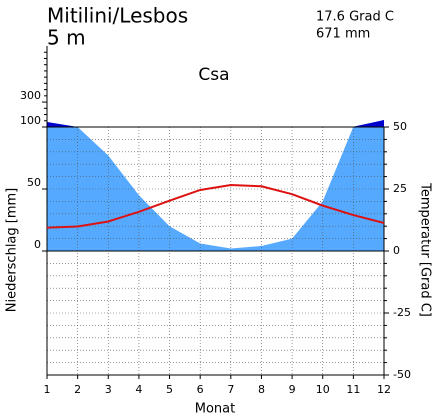 This screenshot has height=418, width=436. What do you see at coordinates (396, 250) in the screenshot?
I see `y2-tick-label: 0` at bounding box center [396, 250].